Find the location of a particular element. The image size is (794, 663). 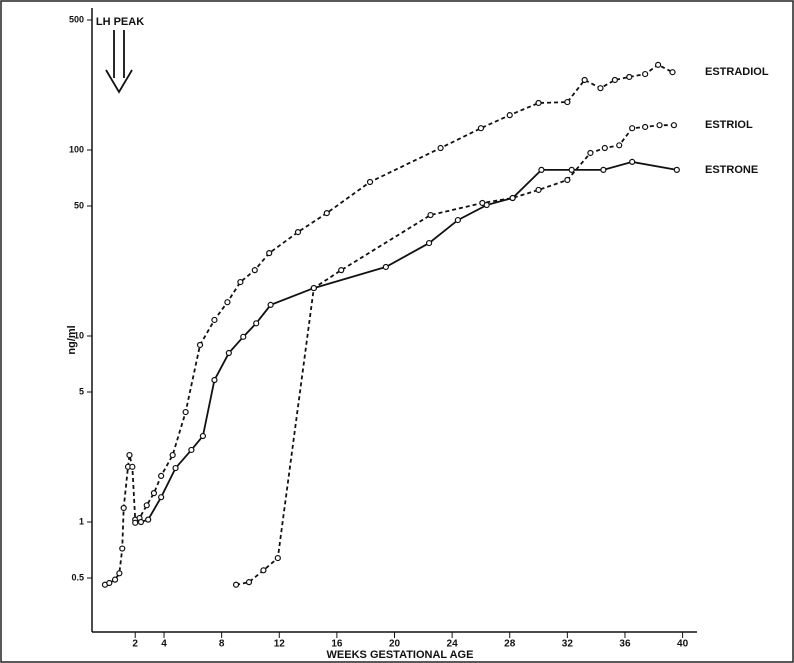

annotation: LH PEAK is located at coordinates (120, 22).